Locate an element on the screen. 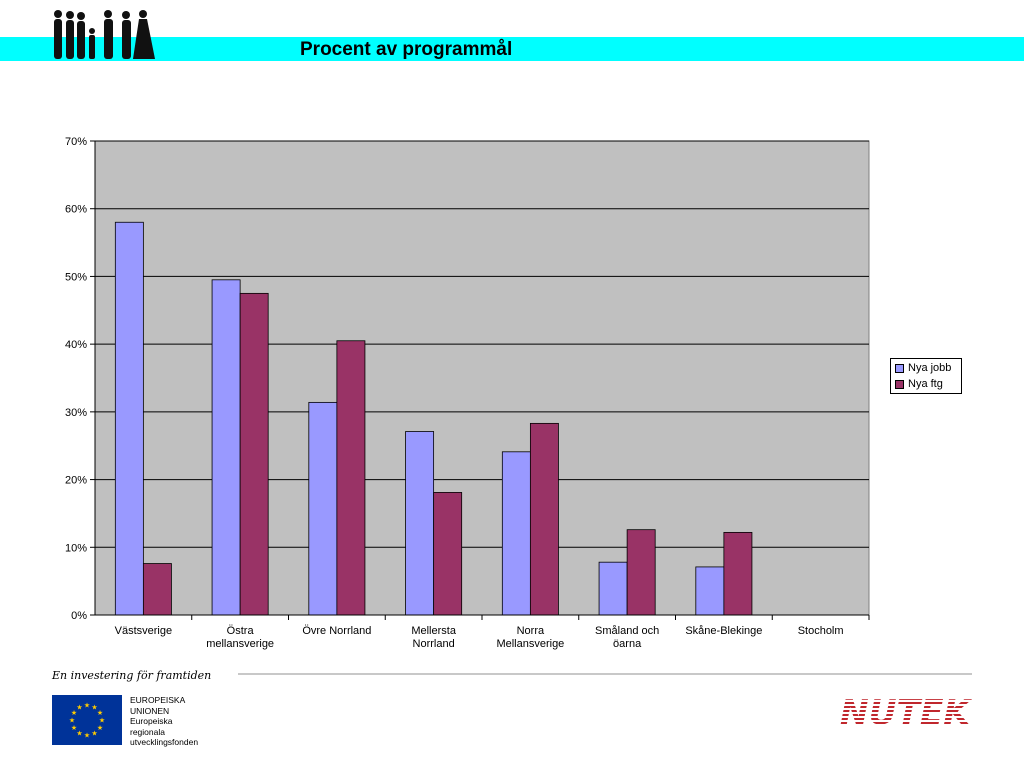 The image size is (1024, 768). eu-text-line: Europeiska is located at coordinates (151, 721).